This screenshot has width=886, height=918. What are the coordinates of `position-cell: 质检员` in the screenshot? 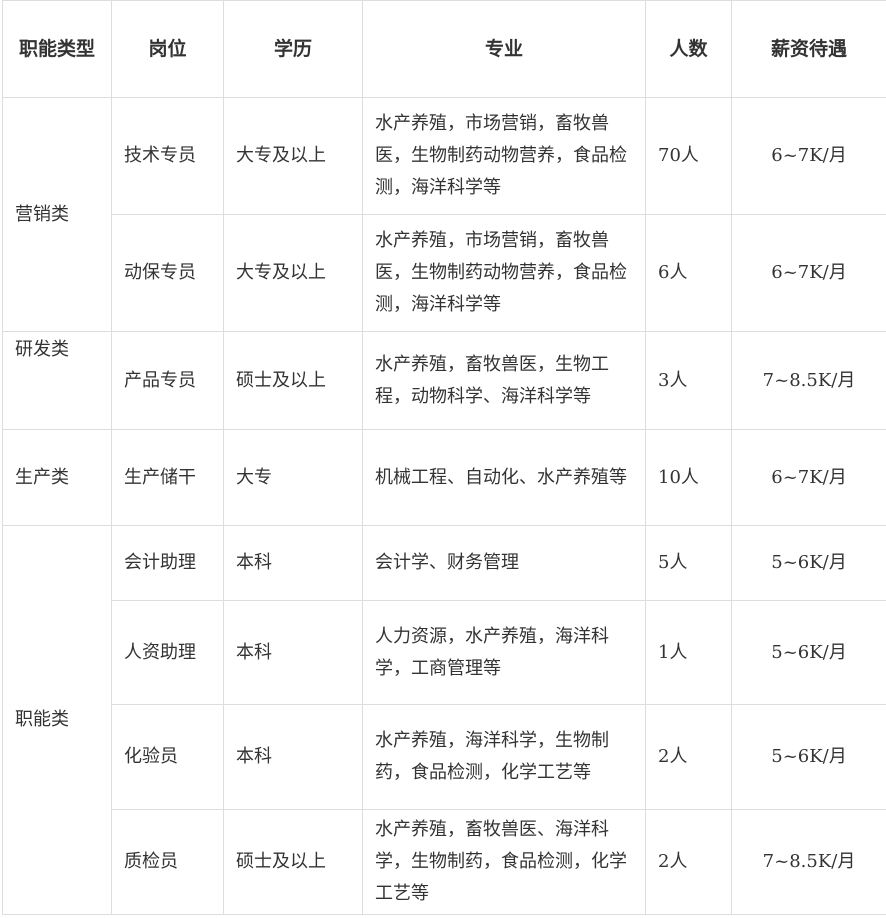 It's located at (167, 862).